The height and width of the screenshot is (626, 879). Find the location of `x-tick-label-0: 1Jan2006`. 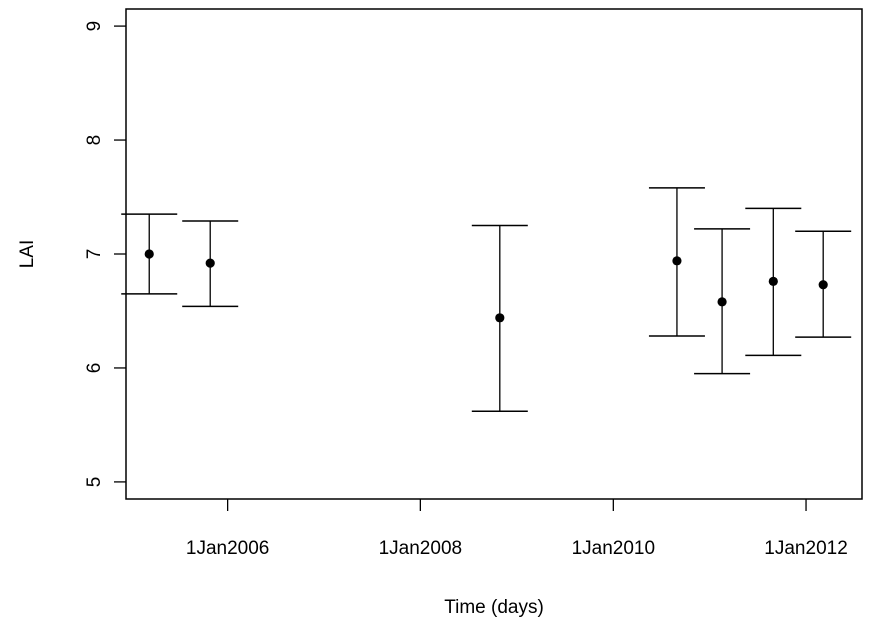

x-tick-label-0: 1Jan2006 is located at coordinates (227, 548).